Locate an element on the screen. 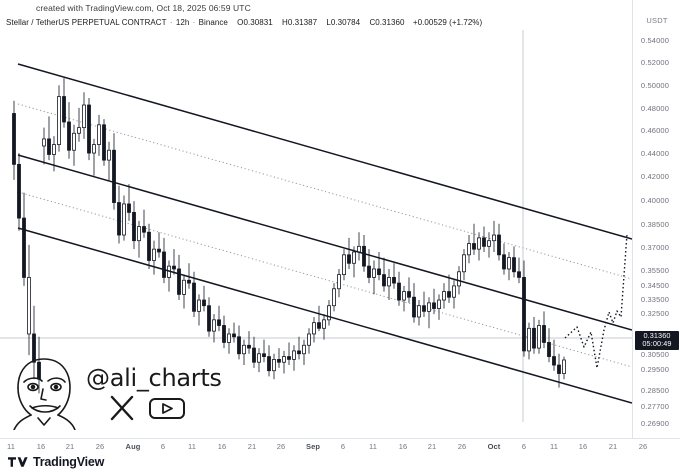  price-axis-tick: 0.28500 is located at coordinates (655, 390).